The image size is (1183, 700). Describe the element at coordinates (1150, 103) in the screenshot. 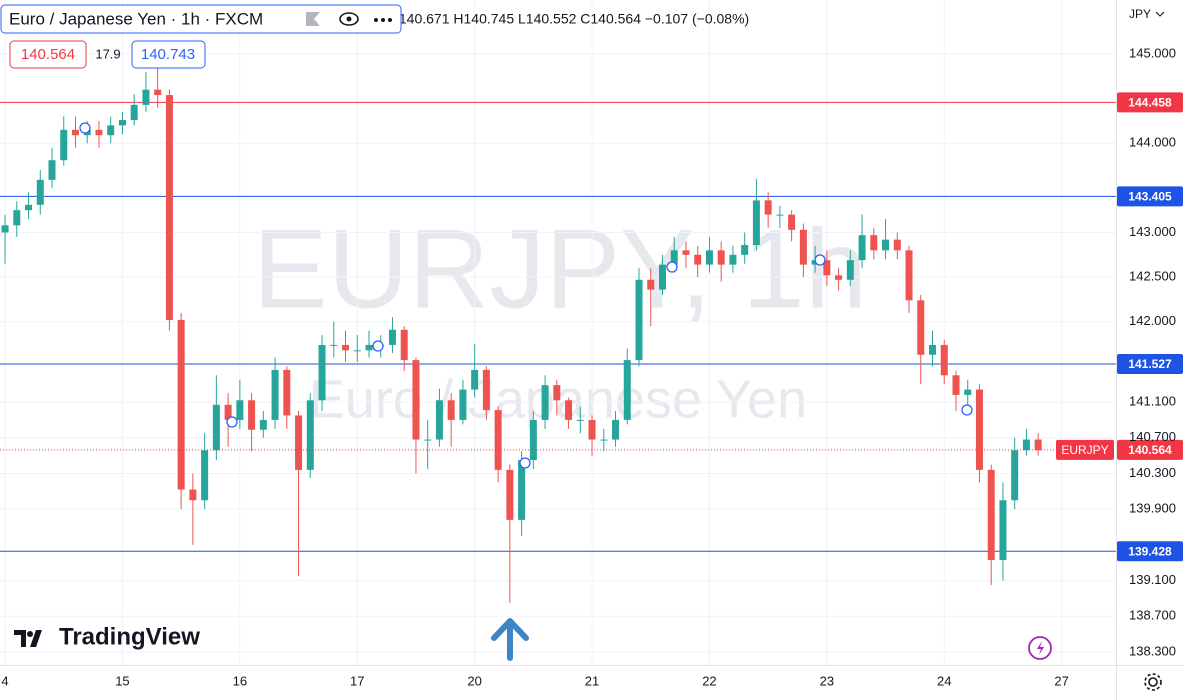

I see `level-label: 144.458` at that location.